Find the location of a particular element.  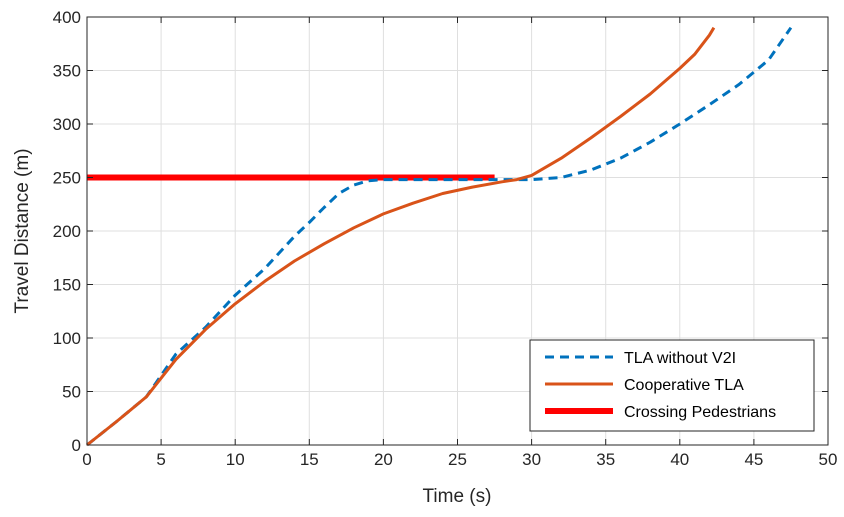

x-tick-label-7: 35 is located at coordinates (605, 459).